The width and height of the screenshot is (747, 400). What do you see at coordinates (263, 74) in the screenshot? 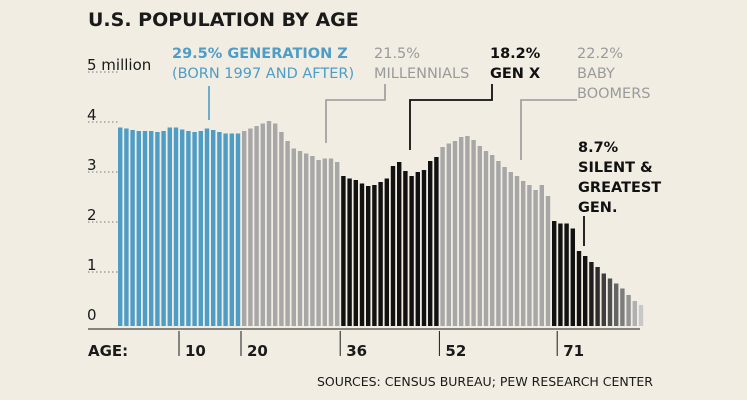
I see `annotation-line: (BORN 1997 AND AFTER)` at bounding box center [263, 74].